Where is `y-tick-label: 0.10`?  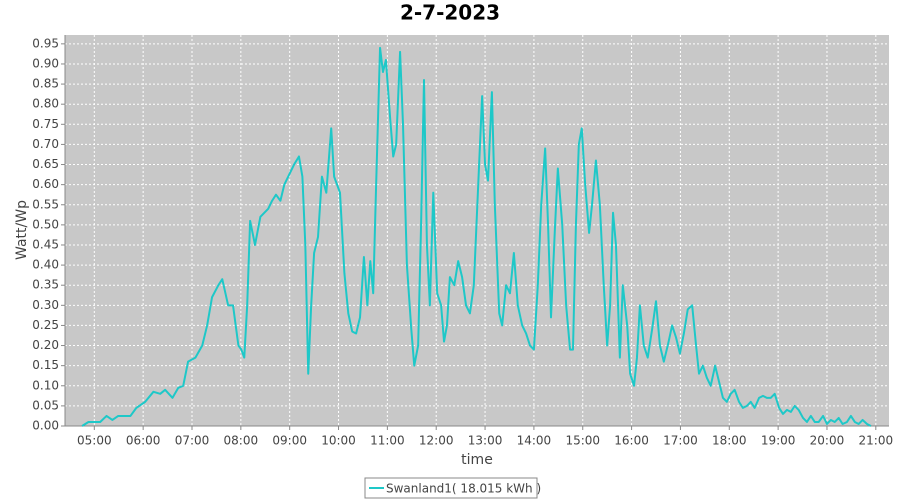
y-tick-label: 0.10 is located at coordinates (45, 385).